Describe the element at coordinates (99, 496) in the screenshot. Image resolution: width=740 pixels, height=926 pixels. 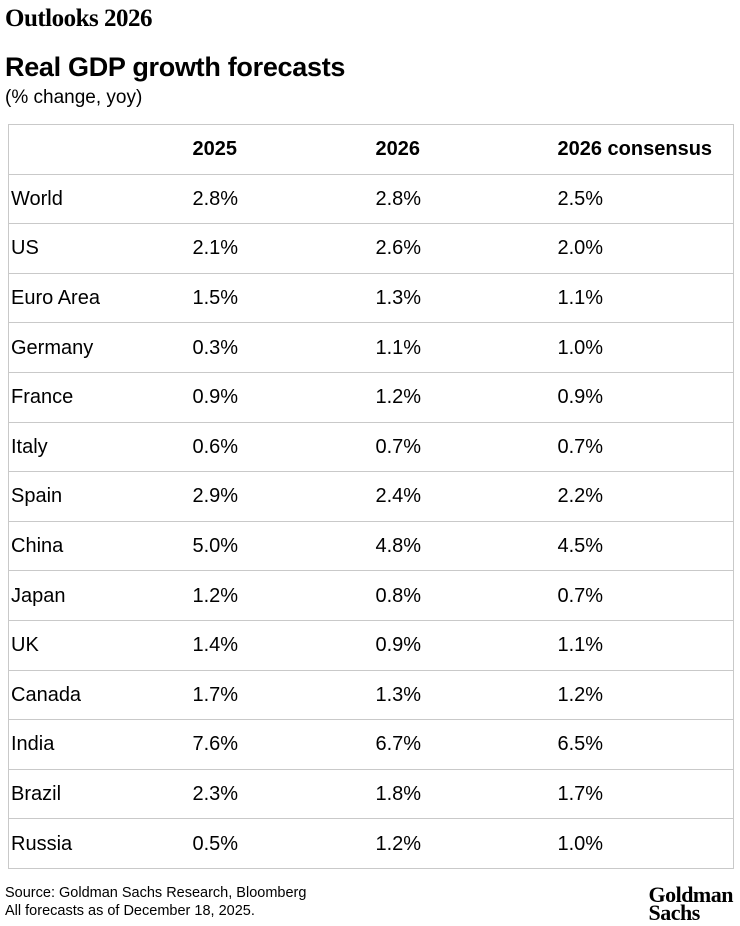
I see `row-label: Spain` at that location.